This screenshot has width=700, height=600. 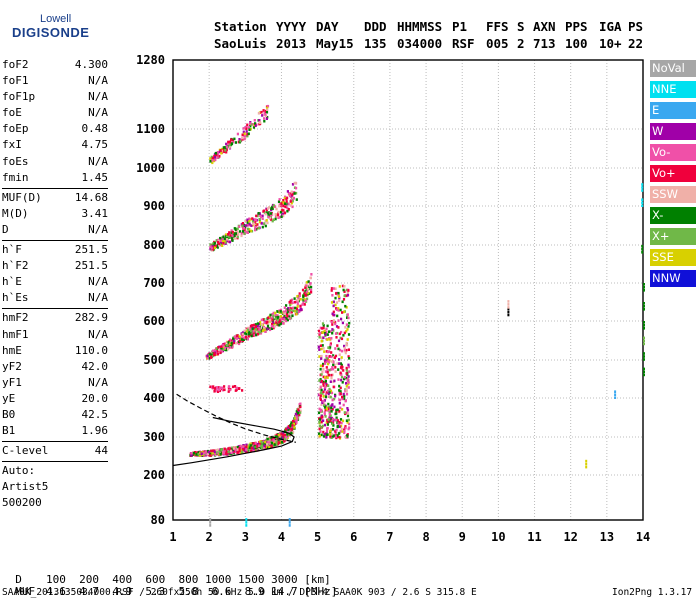 What do you see at coordinates (209, 537) in the screenshot?
I see `x-tick-label: 2` at bounding box center [209, 537].